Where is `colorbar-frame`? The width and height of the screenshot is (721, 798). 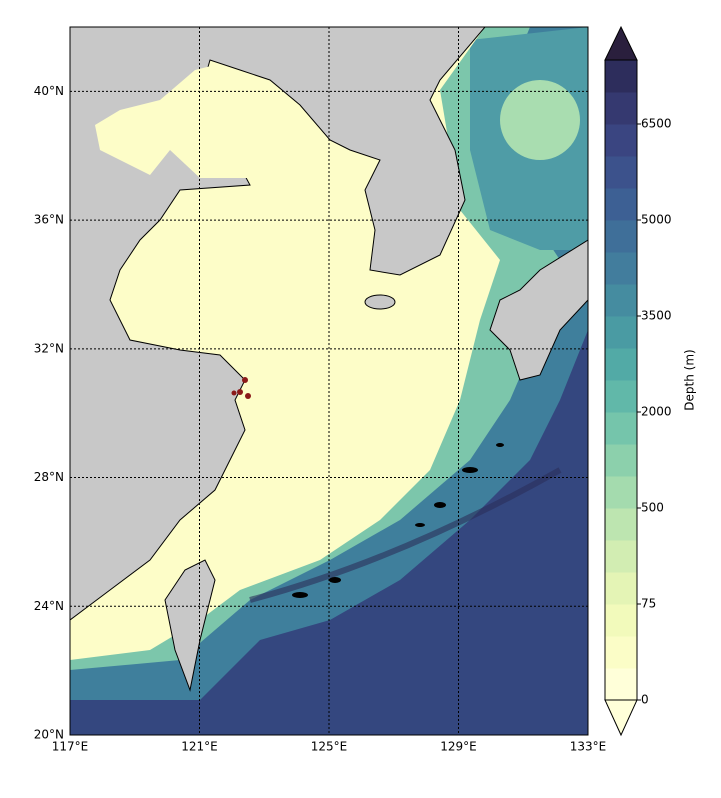
colorbar-frame is located at coordinates (621, 380).